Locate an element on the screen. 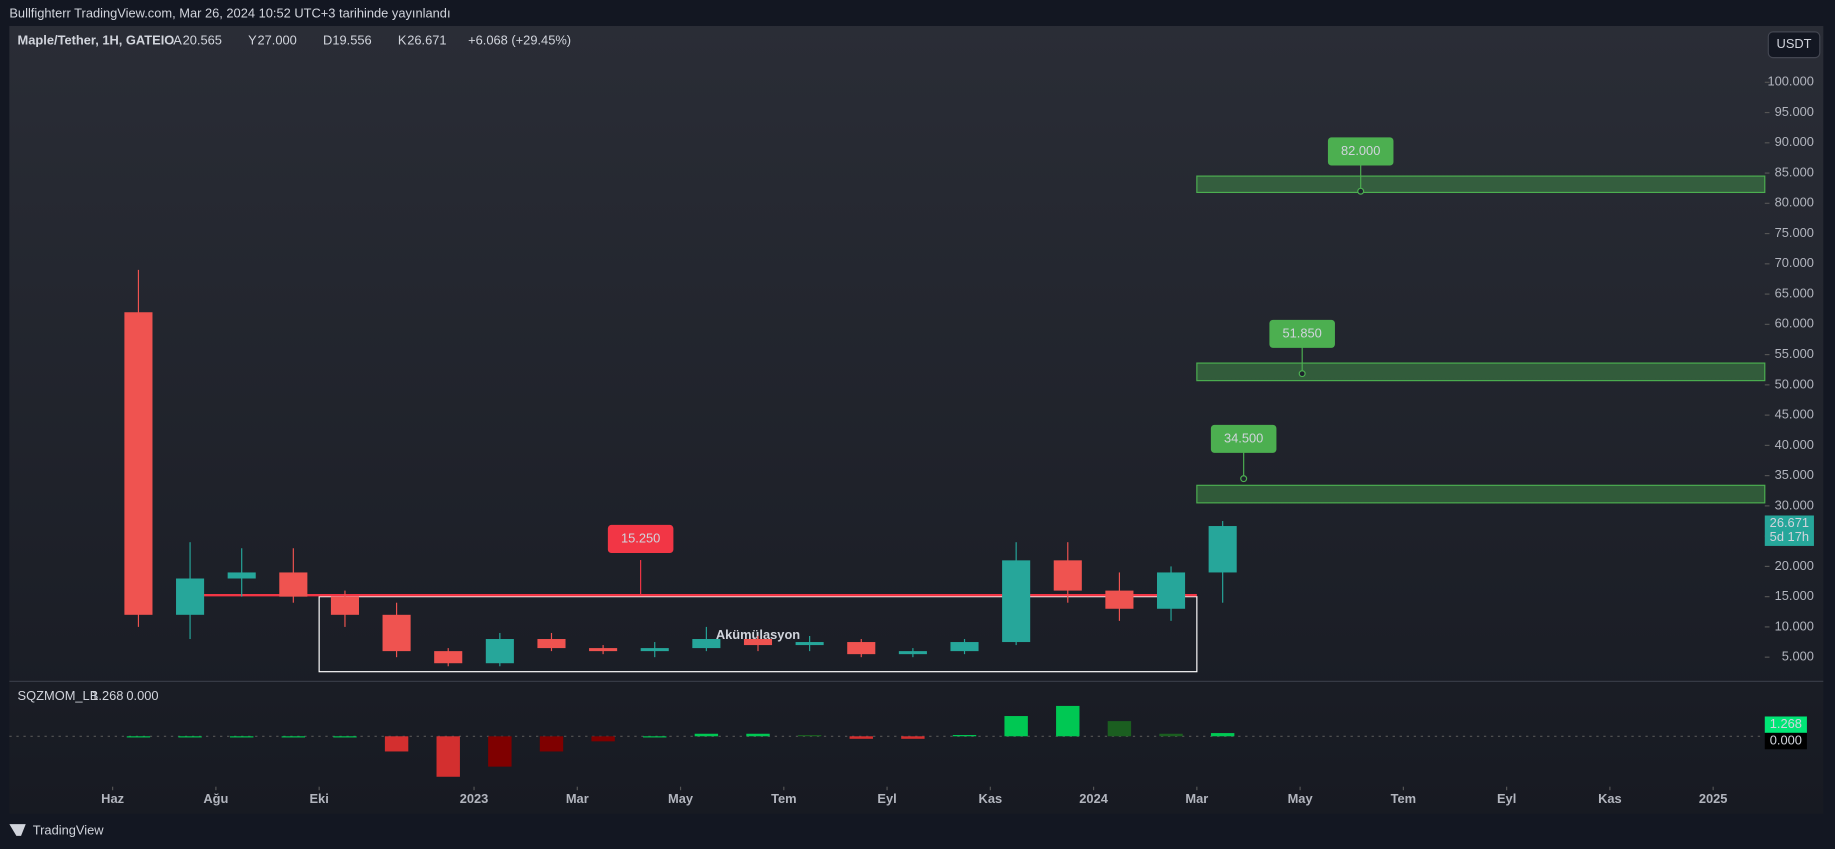 The height and width of the screenshot is (849, 1835). x-tick-label: Ağu is located at coordinates (215, 798).